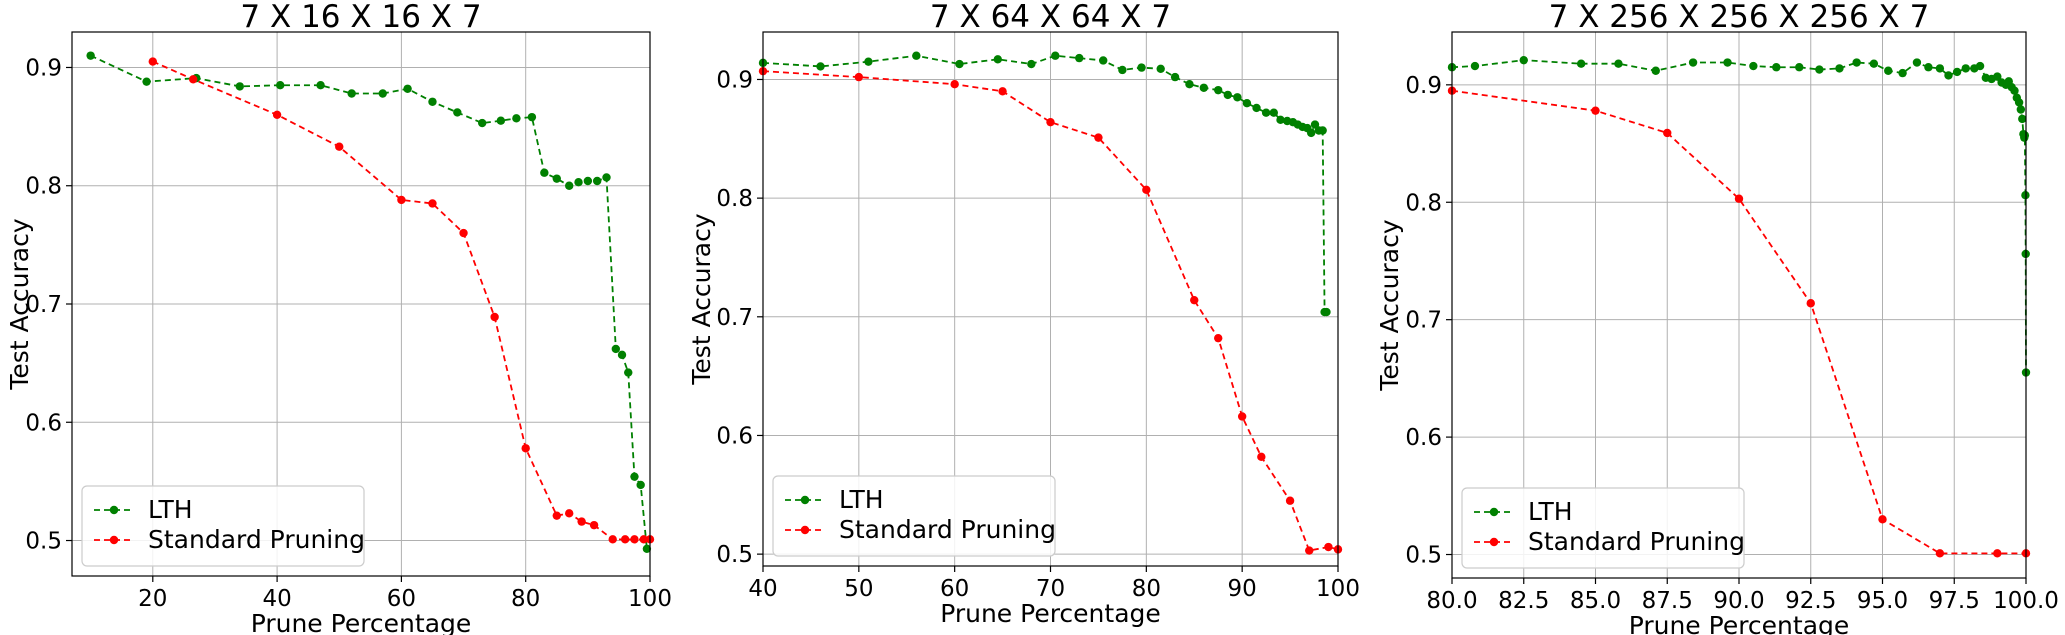  Describe the element at coordinates (1954, 601) in the screenshot. I see `x-tick-label: 97.5` at that location.